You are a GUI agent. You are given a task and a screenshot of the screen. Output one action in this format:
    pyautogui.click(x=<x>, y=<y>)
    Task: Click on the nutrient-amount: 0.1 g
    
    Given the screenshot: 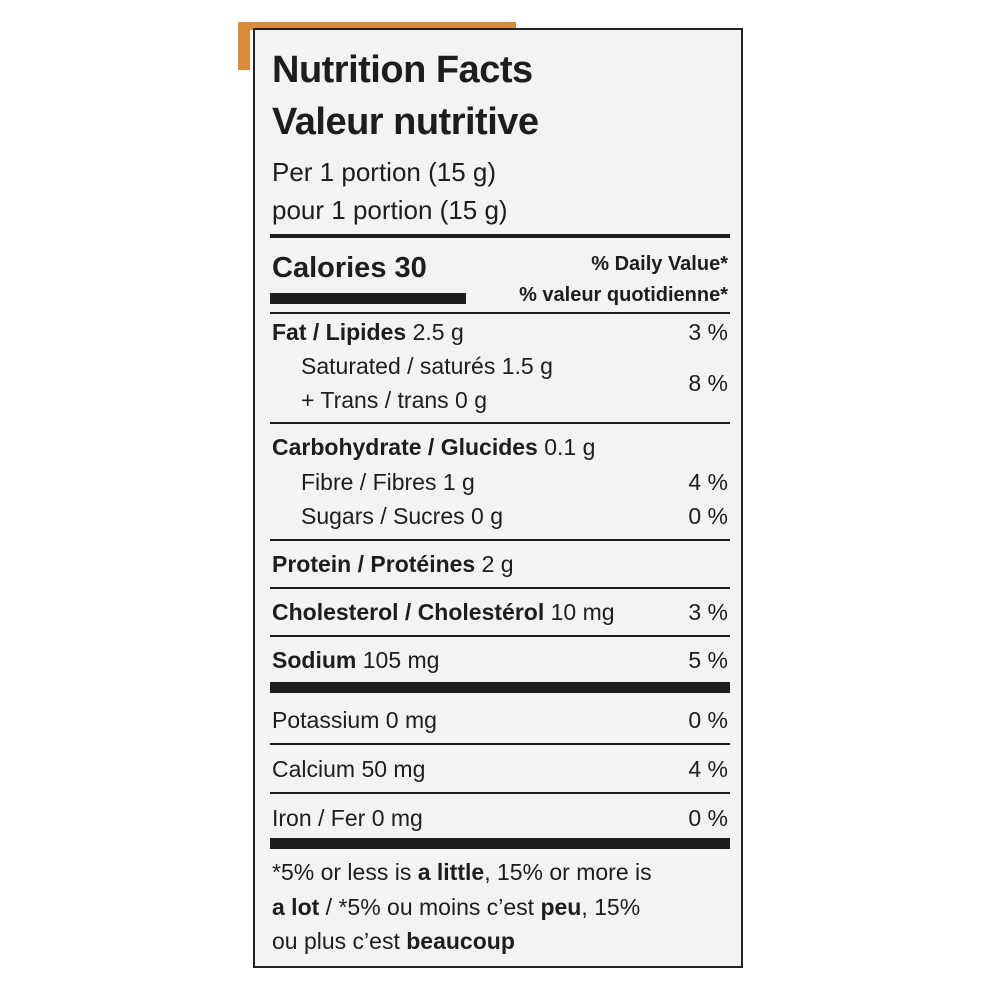 What is the action you would take?
    pyautogui.click(x=566, y=447)
    